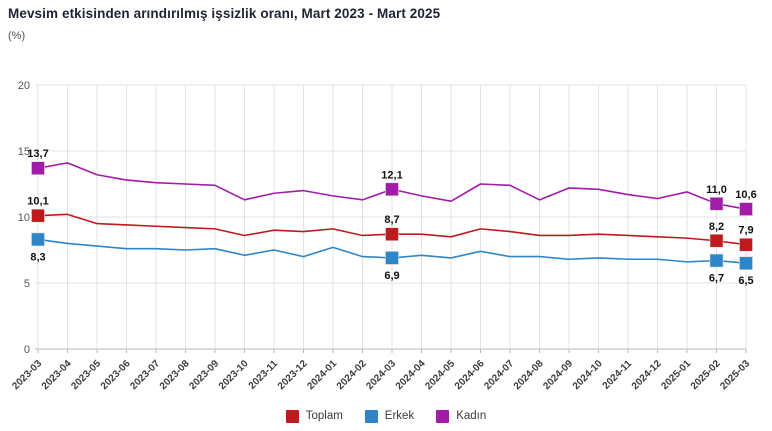 This screenshot has width=772, height=431. What do you see at coordinates (399, 416) in the screenshot?
I see `legend-label-erkek: Erkek` at bounding box center [399, 416].